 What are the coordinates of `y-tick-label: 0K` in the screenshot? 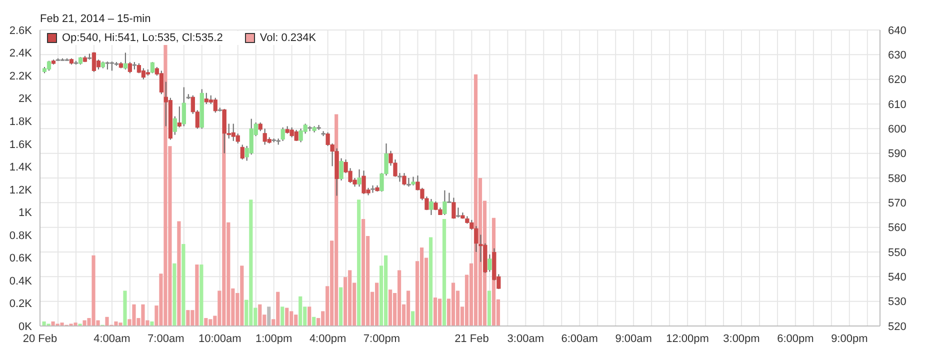 It's located at (25, 326).